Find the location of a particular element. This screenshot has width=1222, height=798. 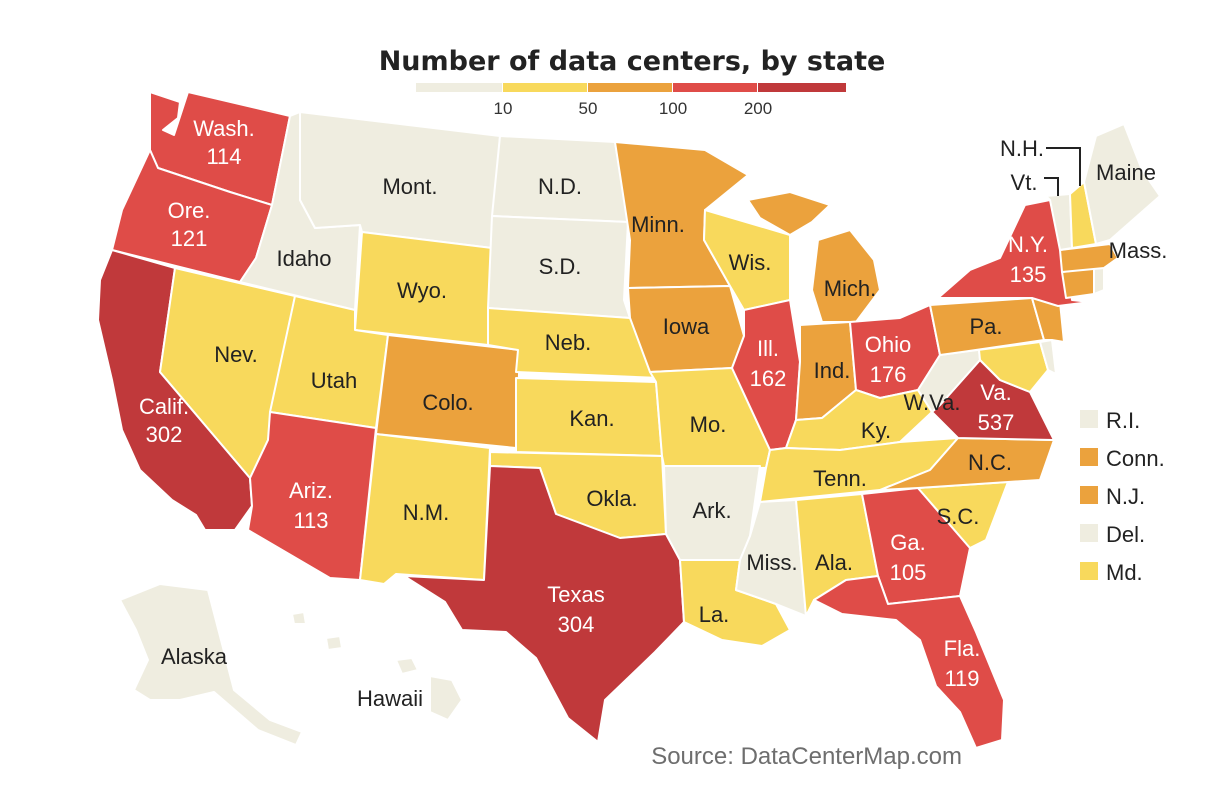

state-michigan is located at coordinates (846, 276).